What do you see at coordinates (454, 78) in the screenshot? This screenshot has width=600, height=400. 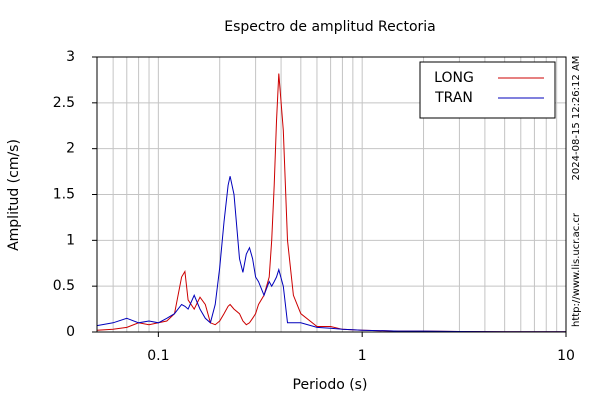 I see `legend-label: LONG` at bounding box center [454, 78].